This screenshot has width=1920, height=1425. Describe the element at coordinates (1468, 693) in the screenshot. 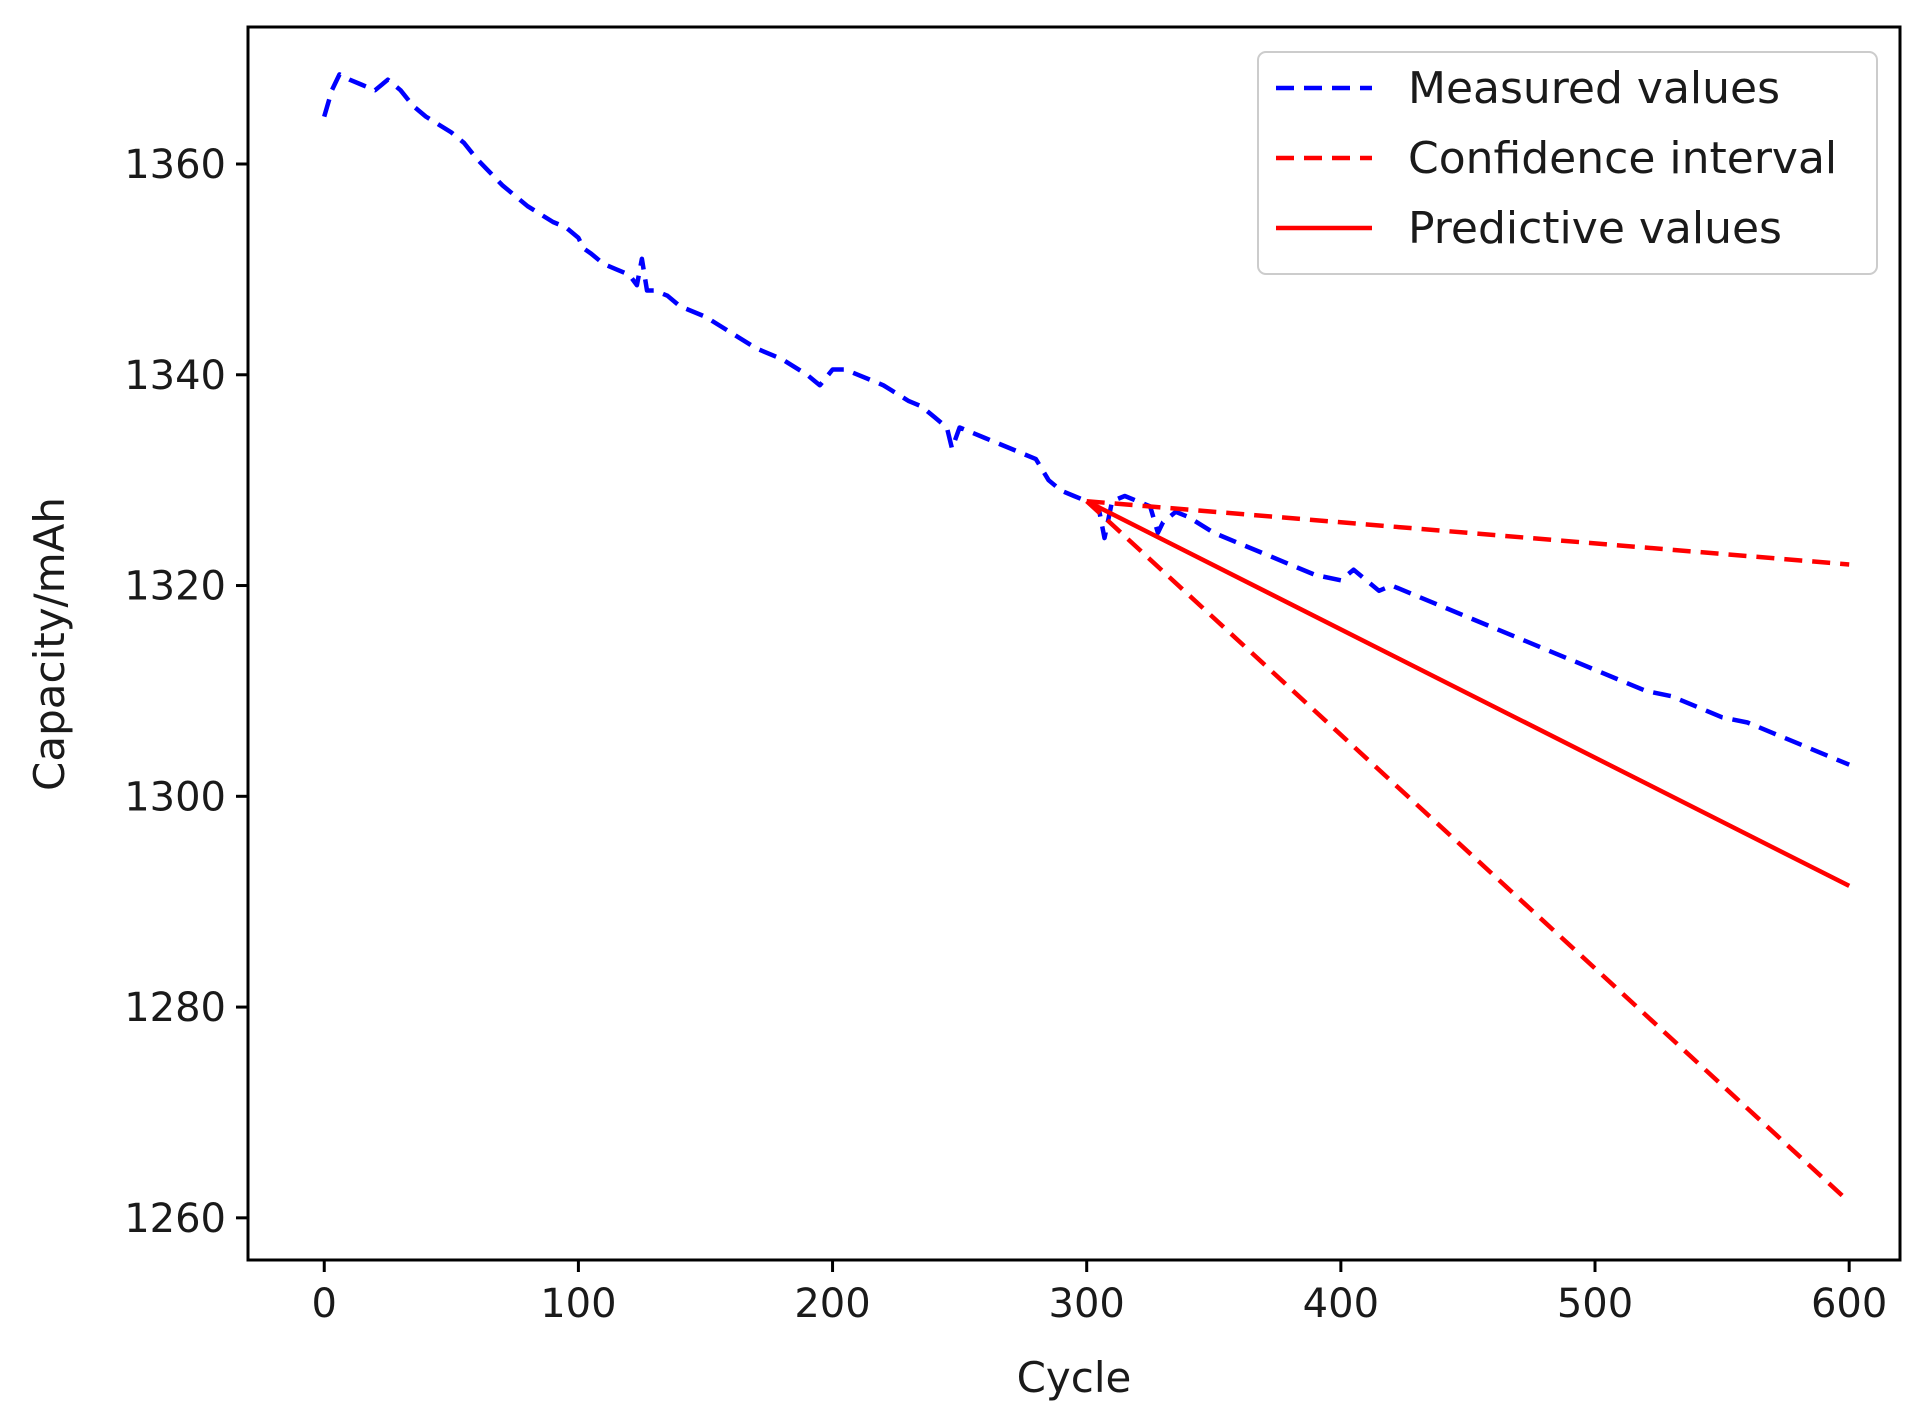

I see `series-line-predictive-values` at that location.